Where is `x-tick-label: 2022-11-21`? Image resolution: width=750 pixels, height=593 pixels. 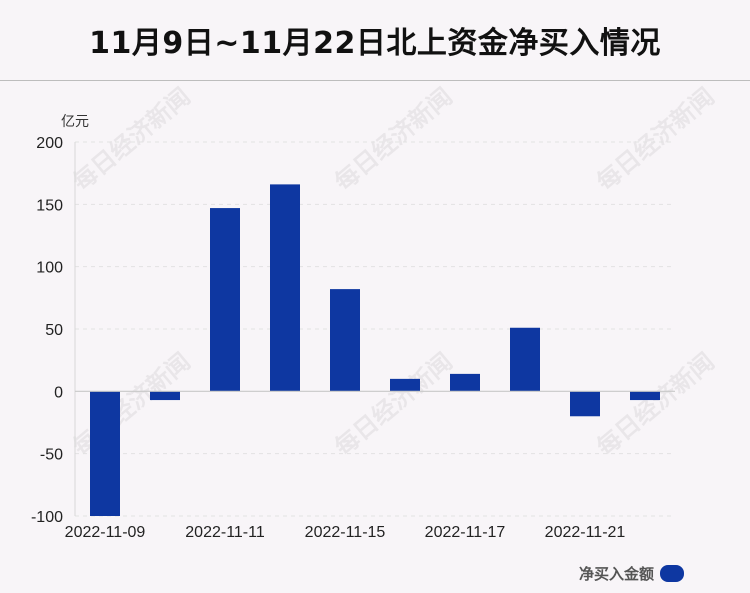 x-tick-label: 2022-11-21 is located at coordinates (585, 532).